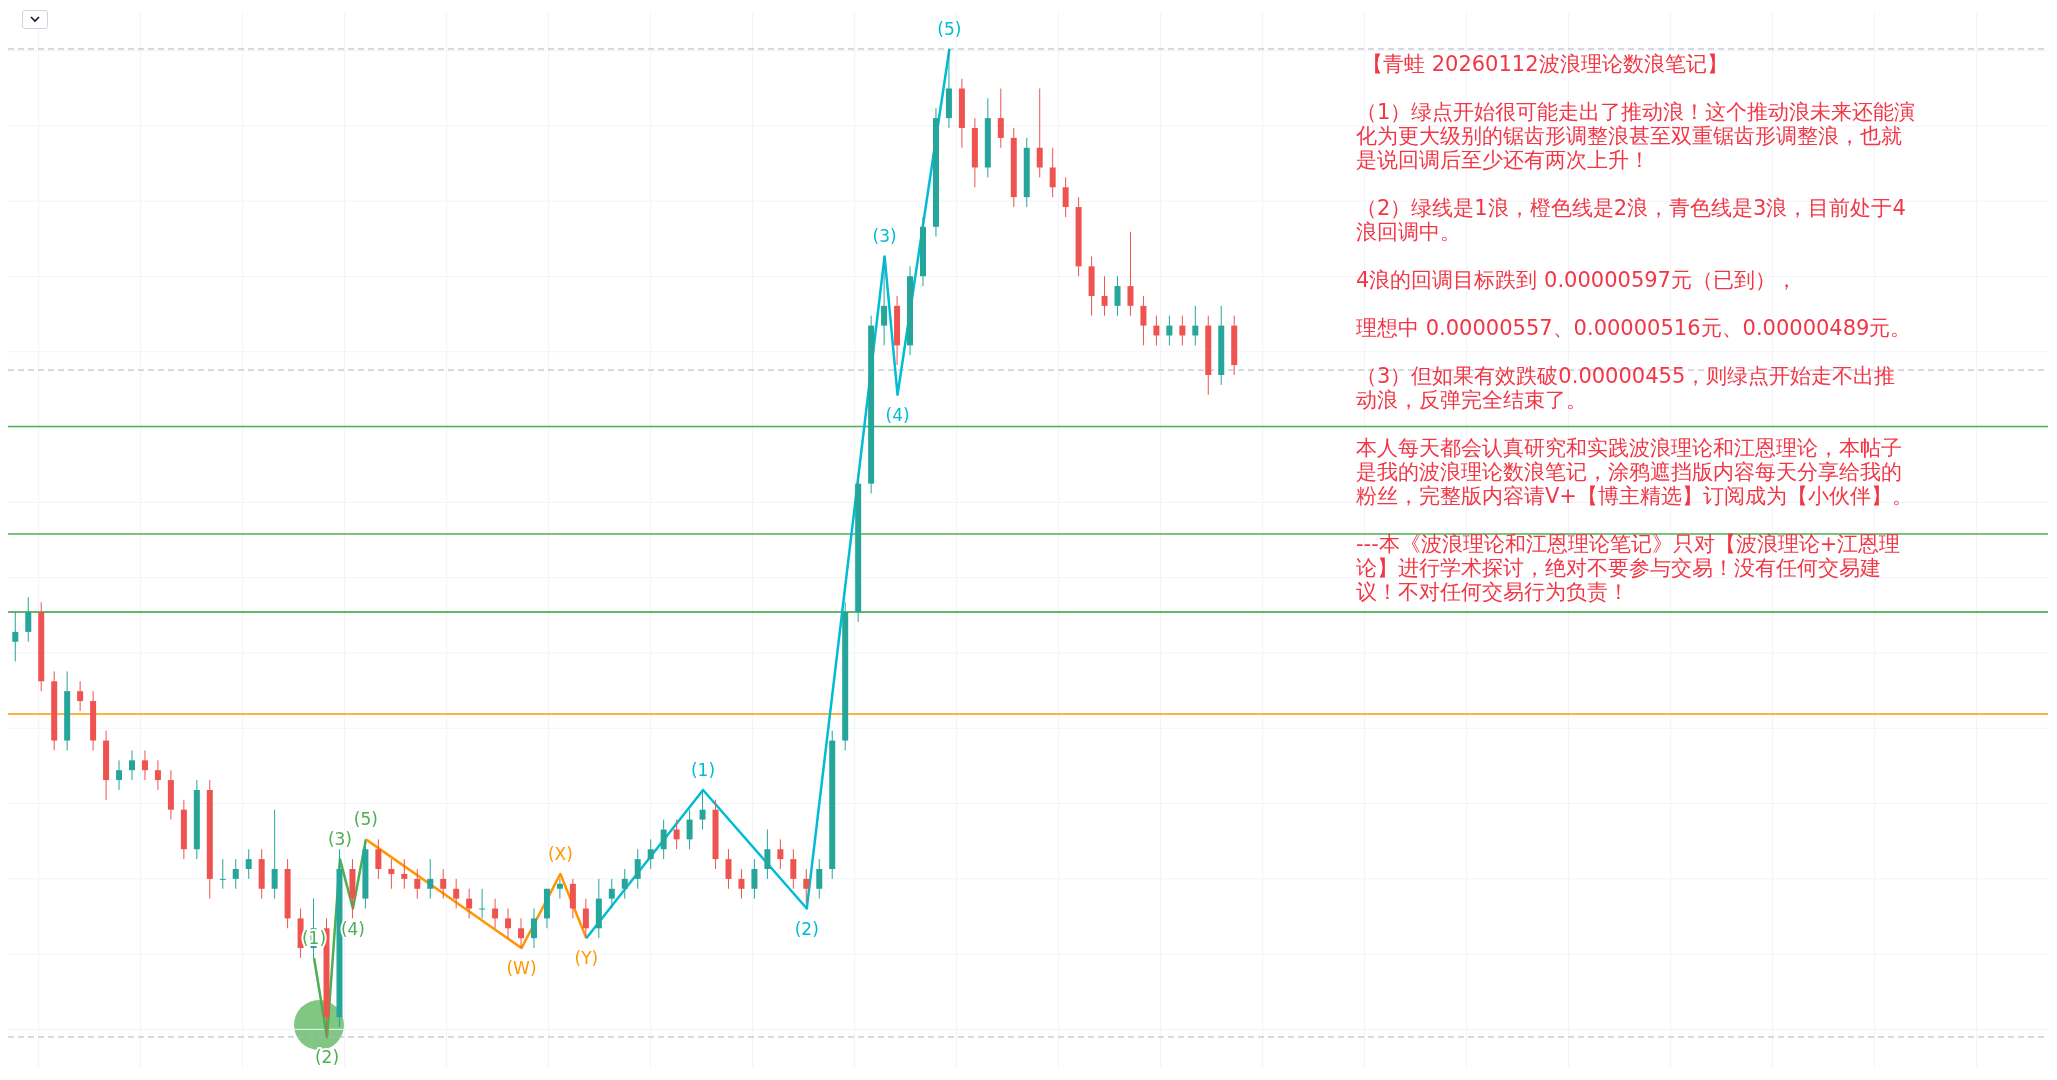 The image size is (2057, 1080). Describe the element at coordinates (521, 968) in the screenshot. I see `annotation: (W)` at that location.